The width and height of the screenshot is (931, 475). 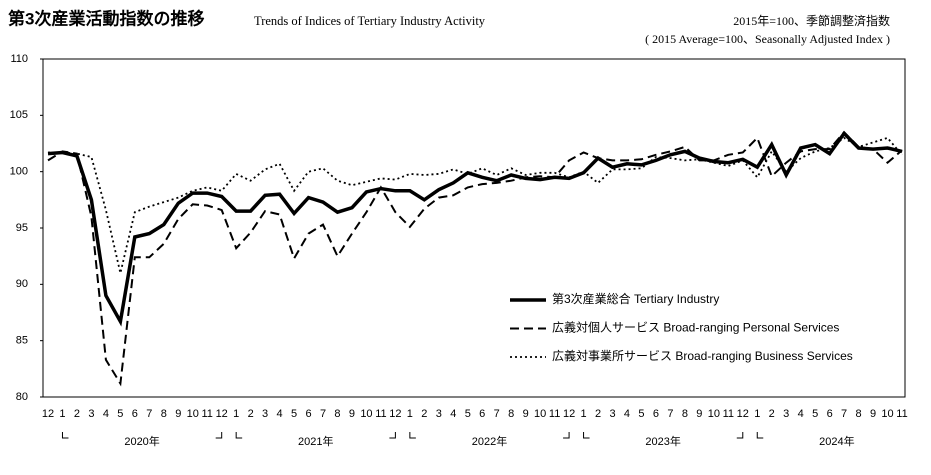 What do you see at coordinates (106, 18) in the screenshot?
I see `chart-title: 第3次産業活動指数の推移` at bounding box center [106, 18].